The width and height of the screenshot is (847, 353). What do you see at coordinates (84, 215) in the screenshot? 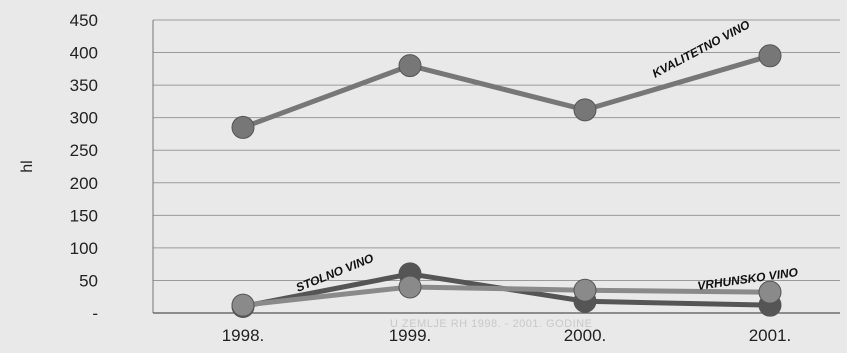
I see `y-tick-label: 150` at bounding box center [84, 215].